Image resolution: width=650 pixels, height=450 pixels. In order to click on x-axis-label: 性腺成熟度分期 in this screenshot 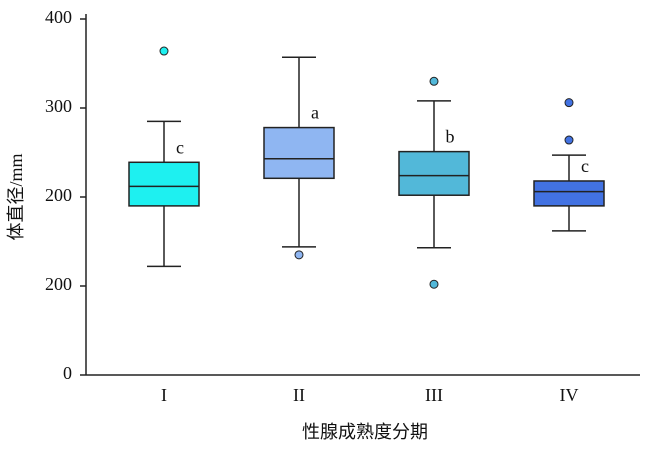, I will do `click(365, 432)`.